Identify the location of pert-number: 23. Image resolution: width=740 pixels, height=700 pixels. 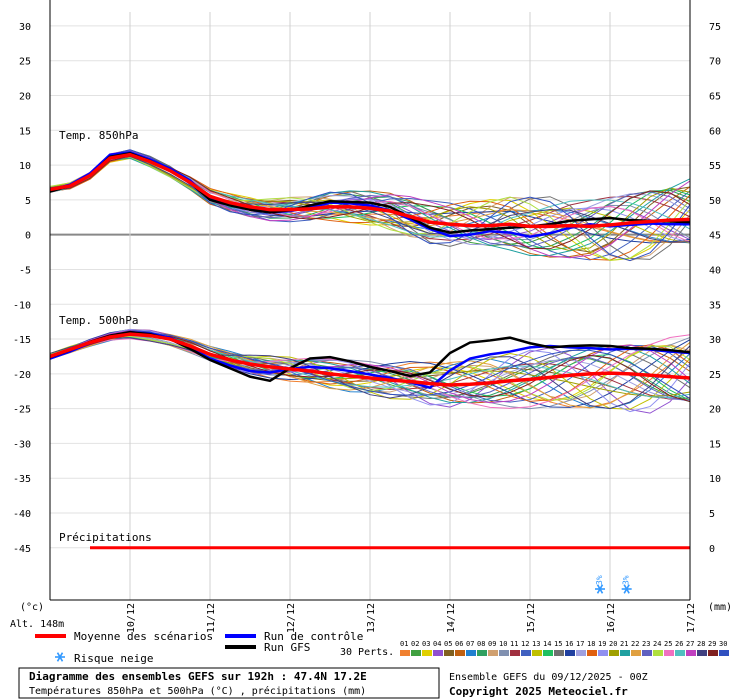
(646, 644).